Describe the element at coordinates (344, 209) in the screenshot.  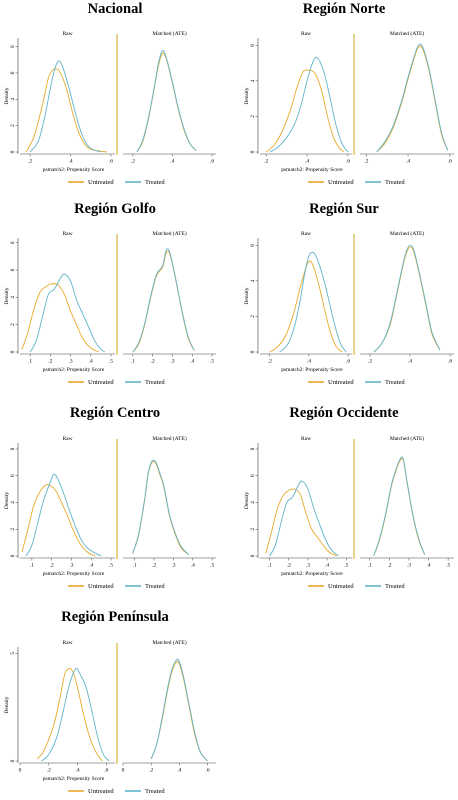
I see `panel-title: Región Sur` at that location.